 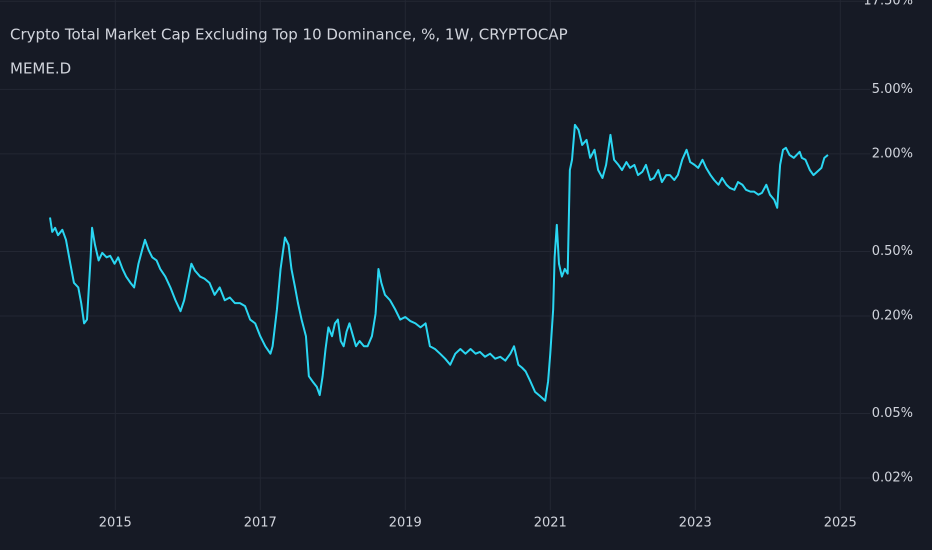 What do you see at coordinates (892, 153) in the screenshot?
I see `y-tick-label: 2.00%` at bounding box center [892, 153].